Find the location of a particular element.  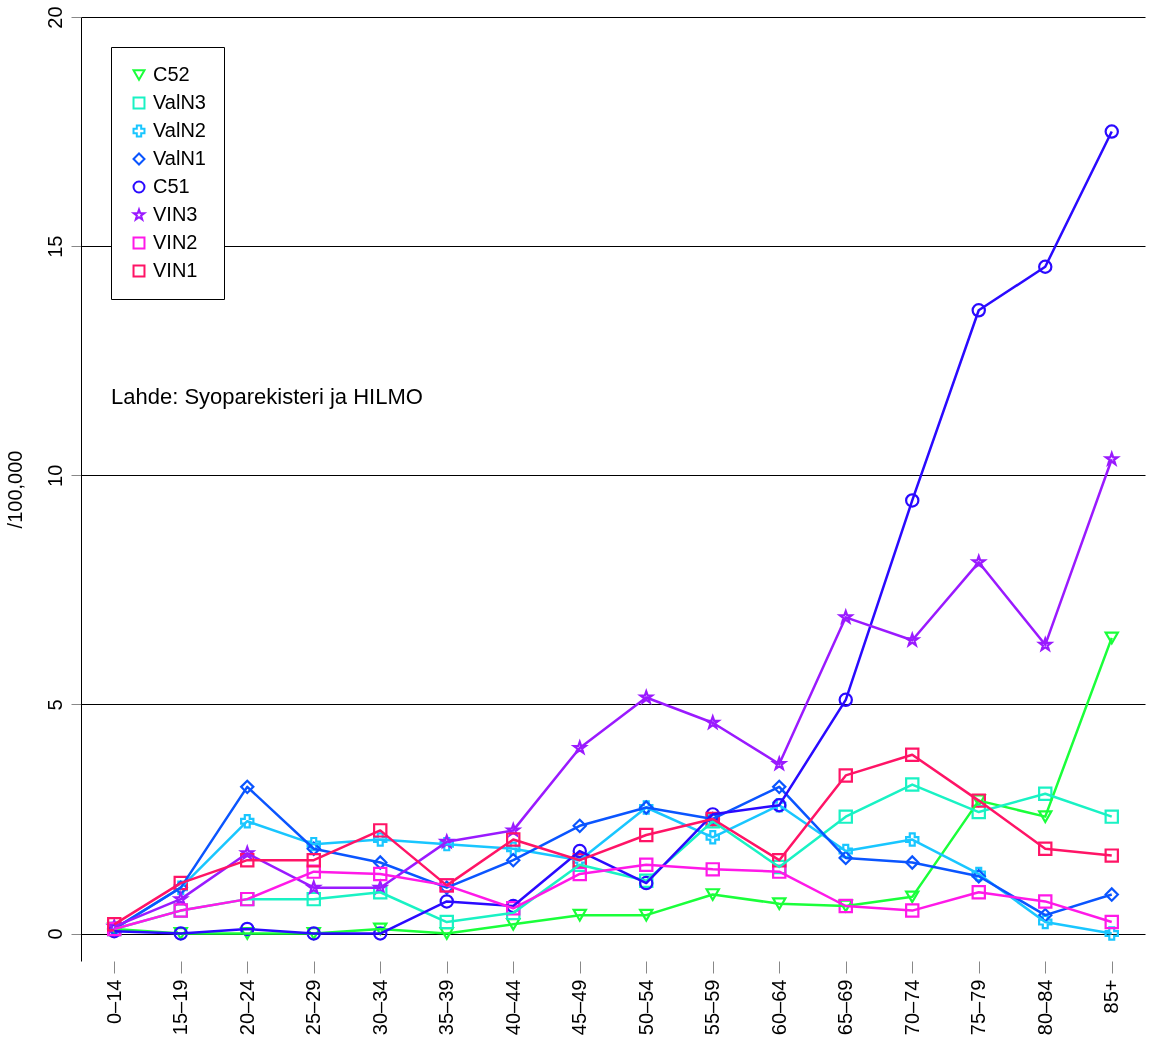

legend-label: VIN3 is located at coordinates (175, 214).